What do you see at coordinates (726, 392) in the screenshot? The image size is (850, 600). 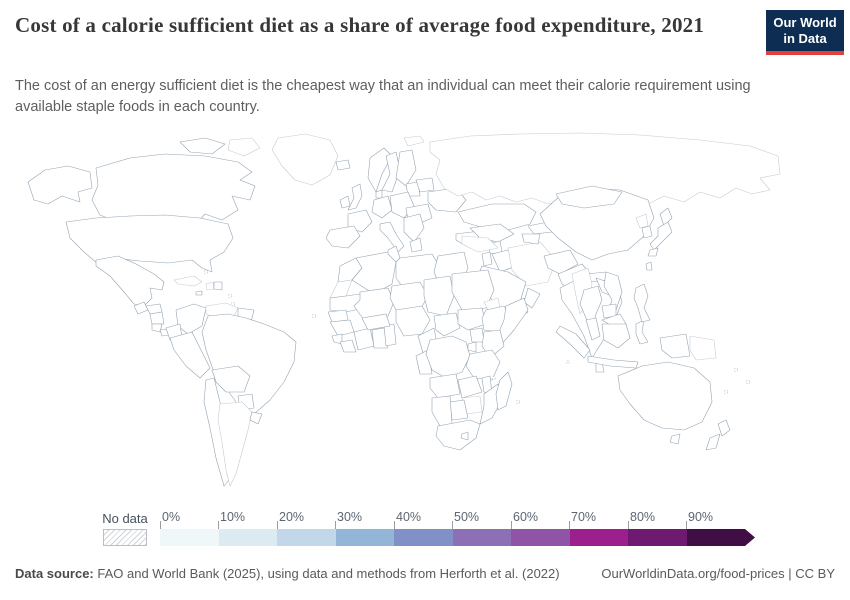 I see `island-new-caledonia` at bounding box center [726, 392].